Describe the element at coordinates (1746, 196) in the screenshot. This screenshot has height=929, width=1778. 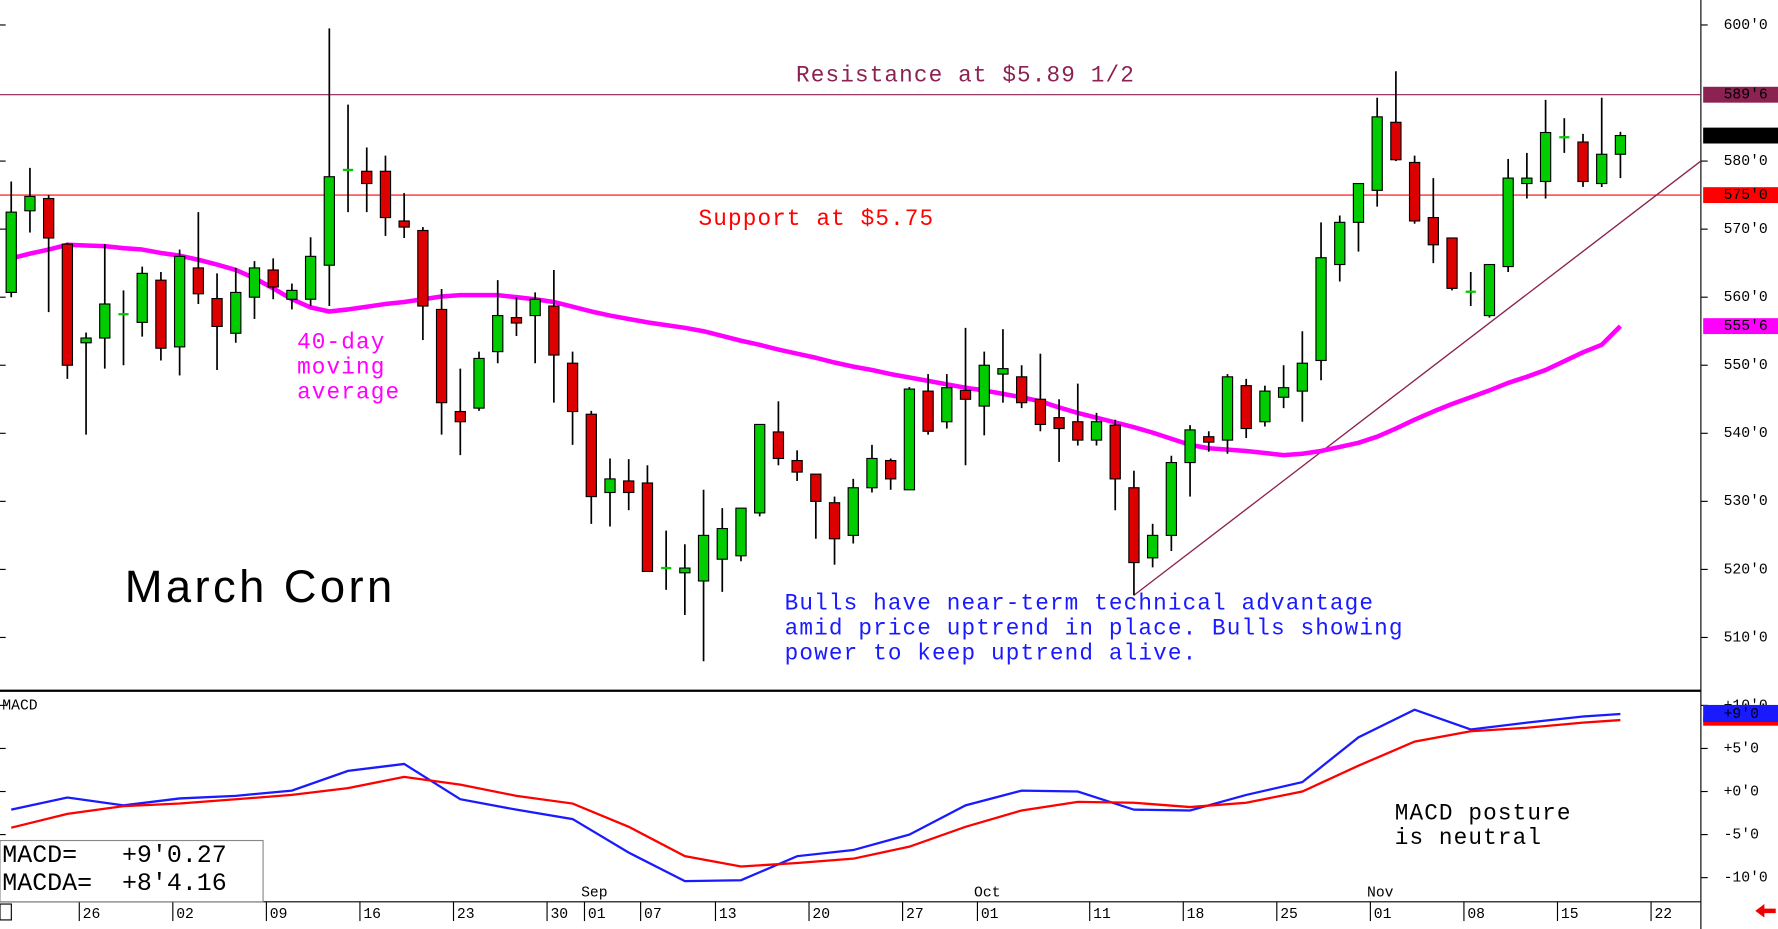
I see `price-label: 575'0` at that location.